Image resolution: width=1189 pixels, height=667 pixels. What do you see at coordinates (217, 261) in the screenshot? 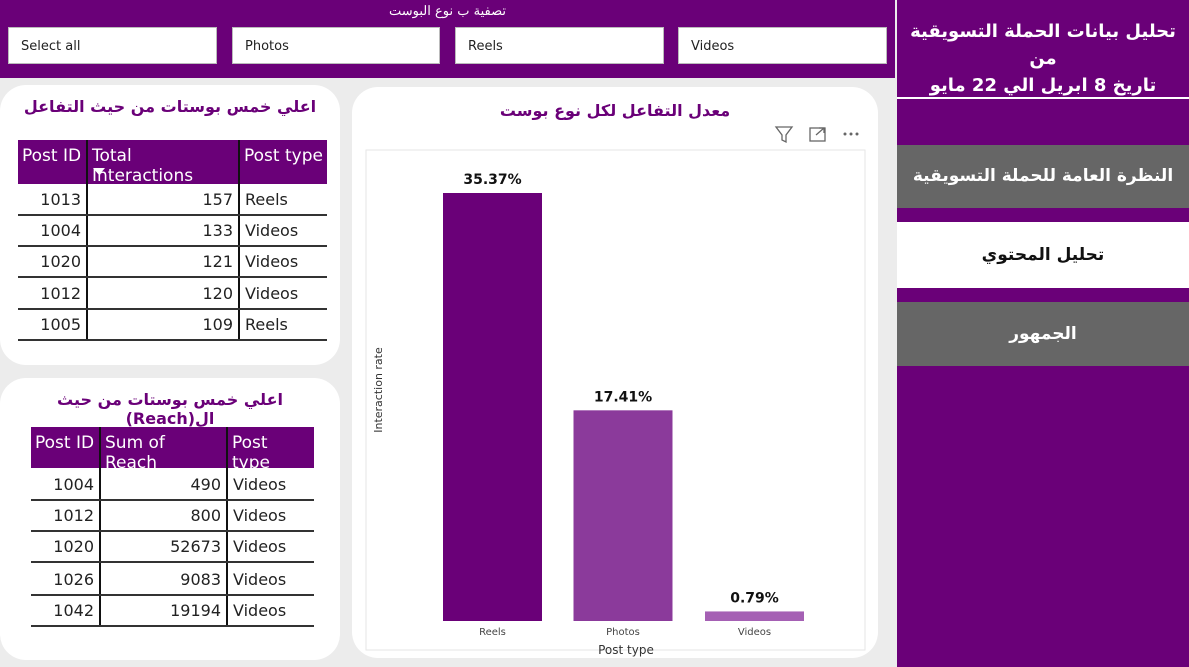
I see `table-cell: 121` at bounding box center [217, 261].